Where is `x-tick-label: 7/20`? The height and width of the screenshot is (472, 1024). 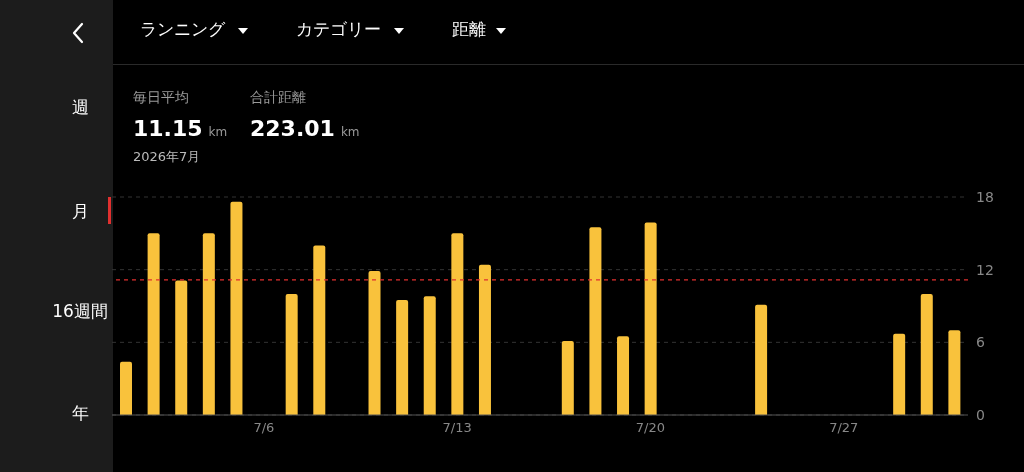
x-tick-label: 7/20 is located at coordinates (650, 428).